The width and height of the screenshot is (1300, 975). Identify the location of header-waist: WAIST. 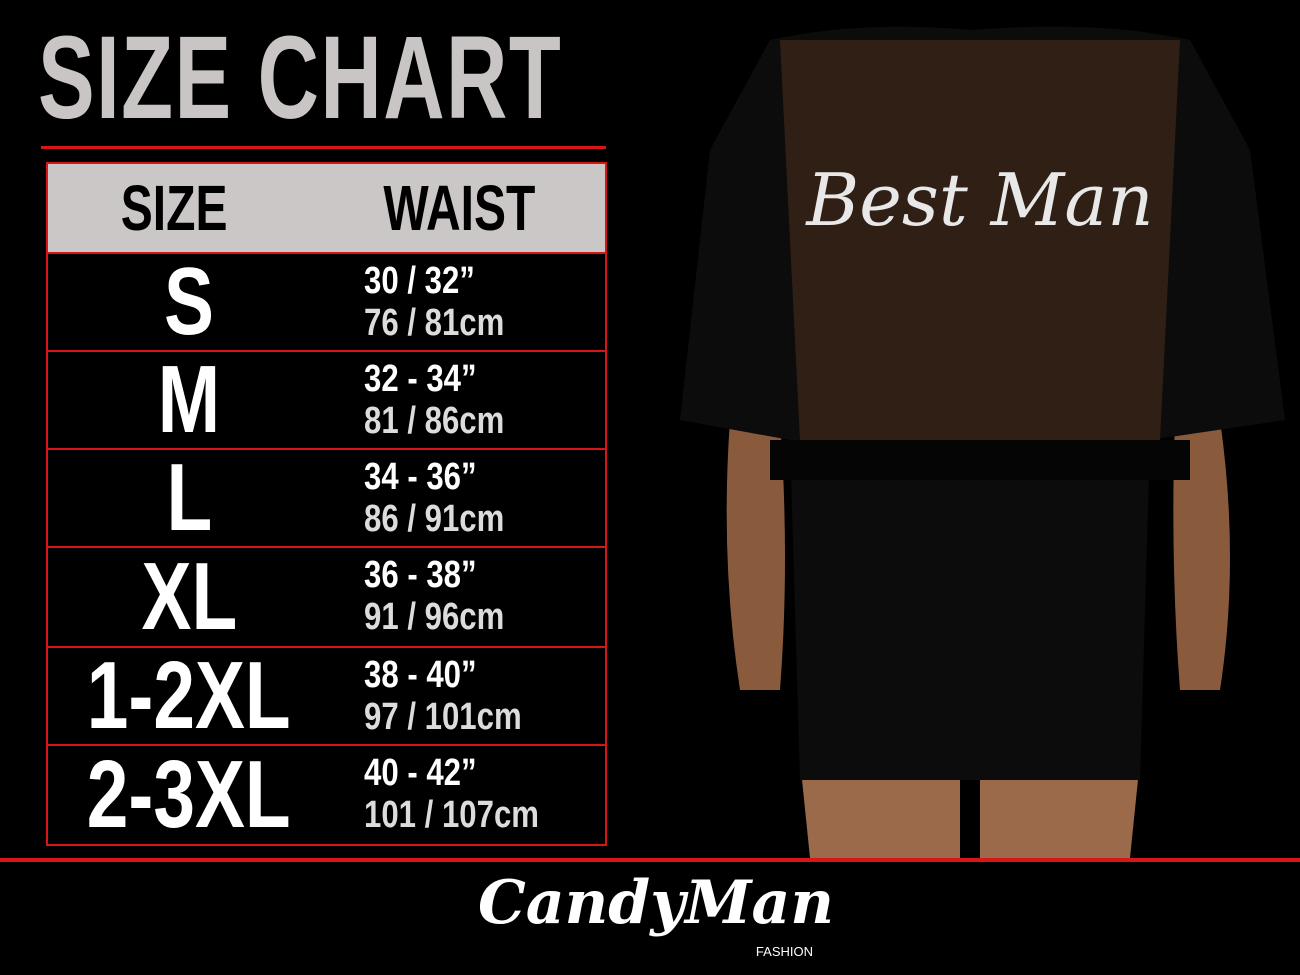
(459, 208).